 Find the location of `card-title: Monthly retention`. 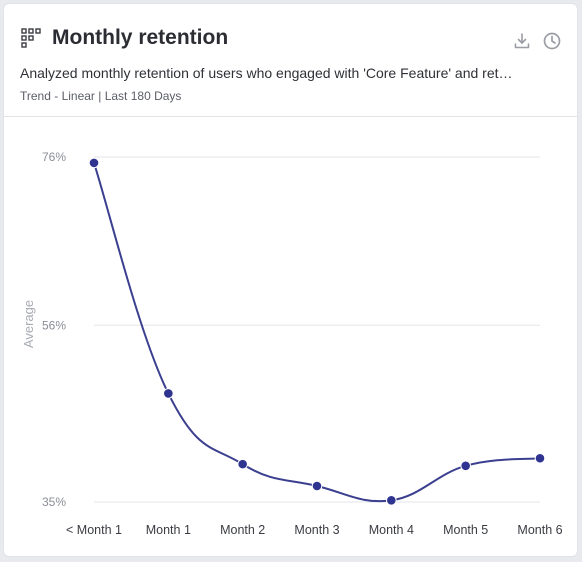

card-title: Monthly retention is located at coordinates (140, 37).